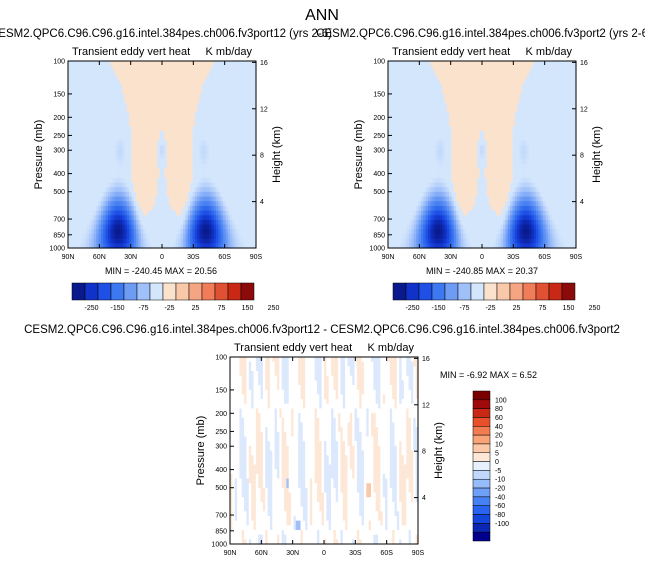 The image size is (645, 570). What do you see at coordinates (59, 235) in the screenshot?
I see `y-tick-label: 850` at bounding box center [59, 235].